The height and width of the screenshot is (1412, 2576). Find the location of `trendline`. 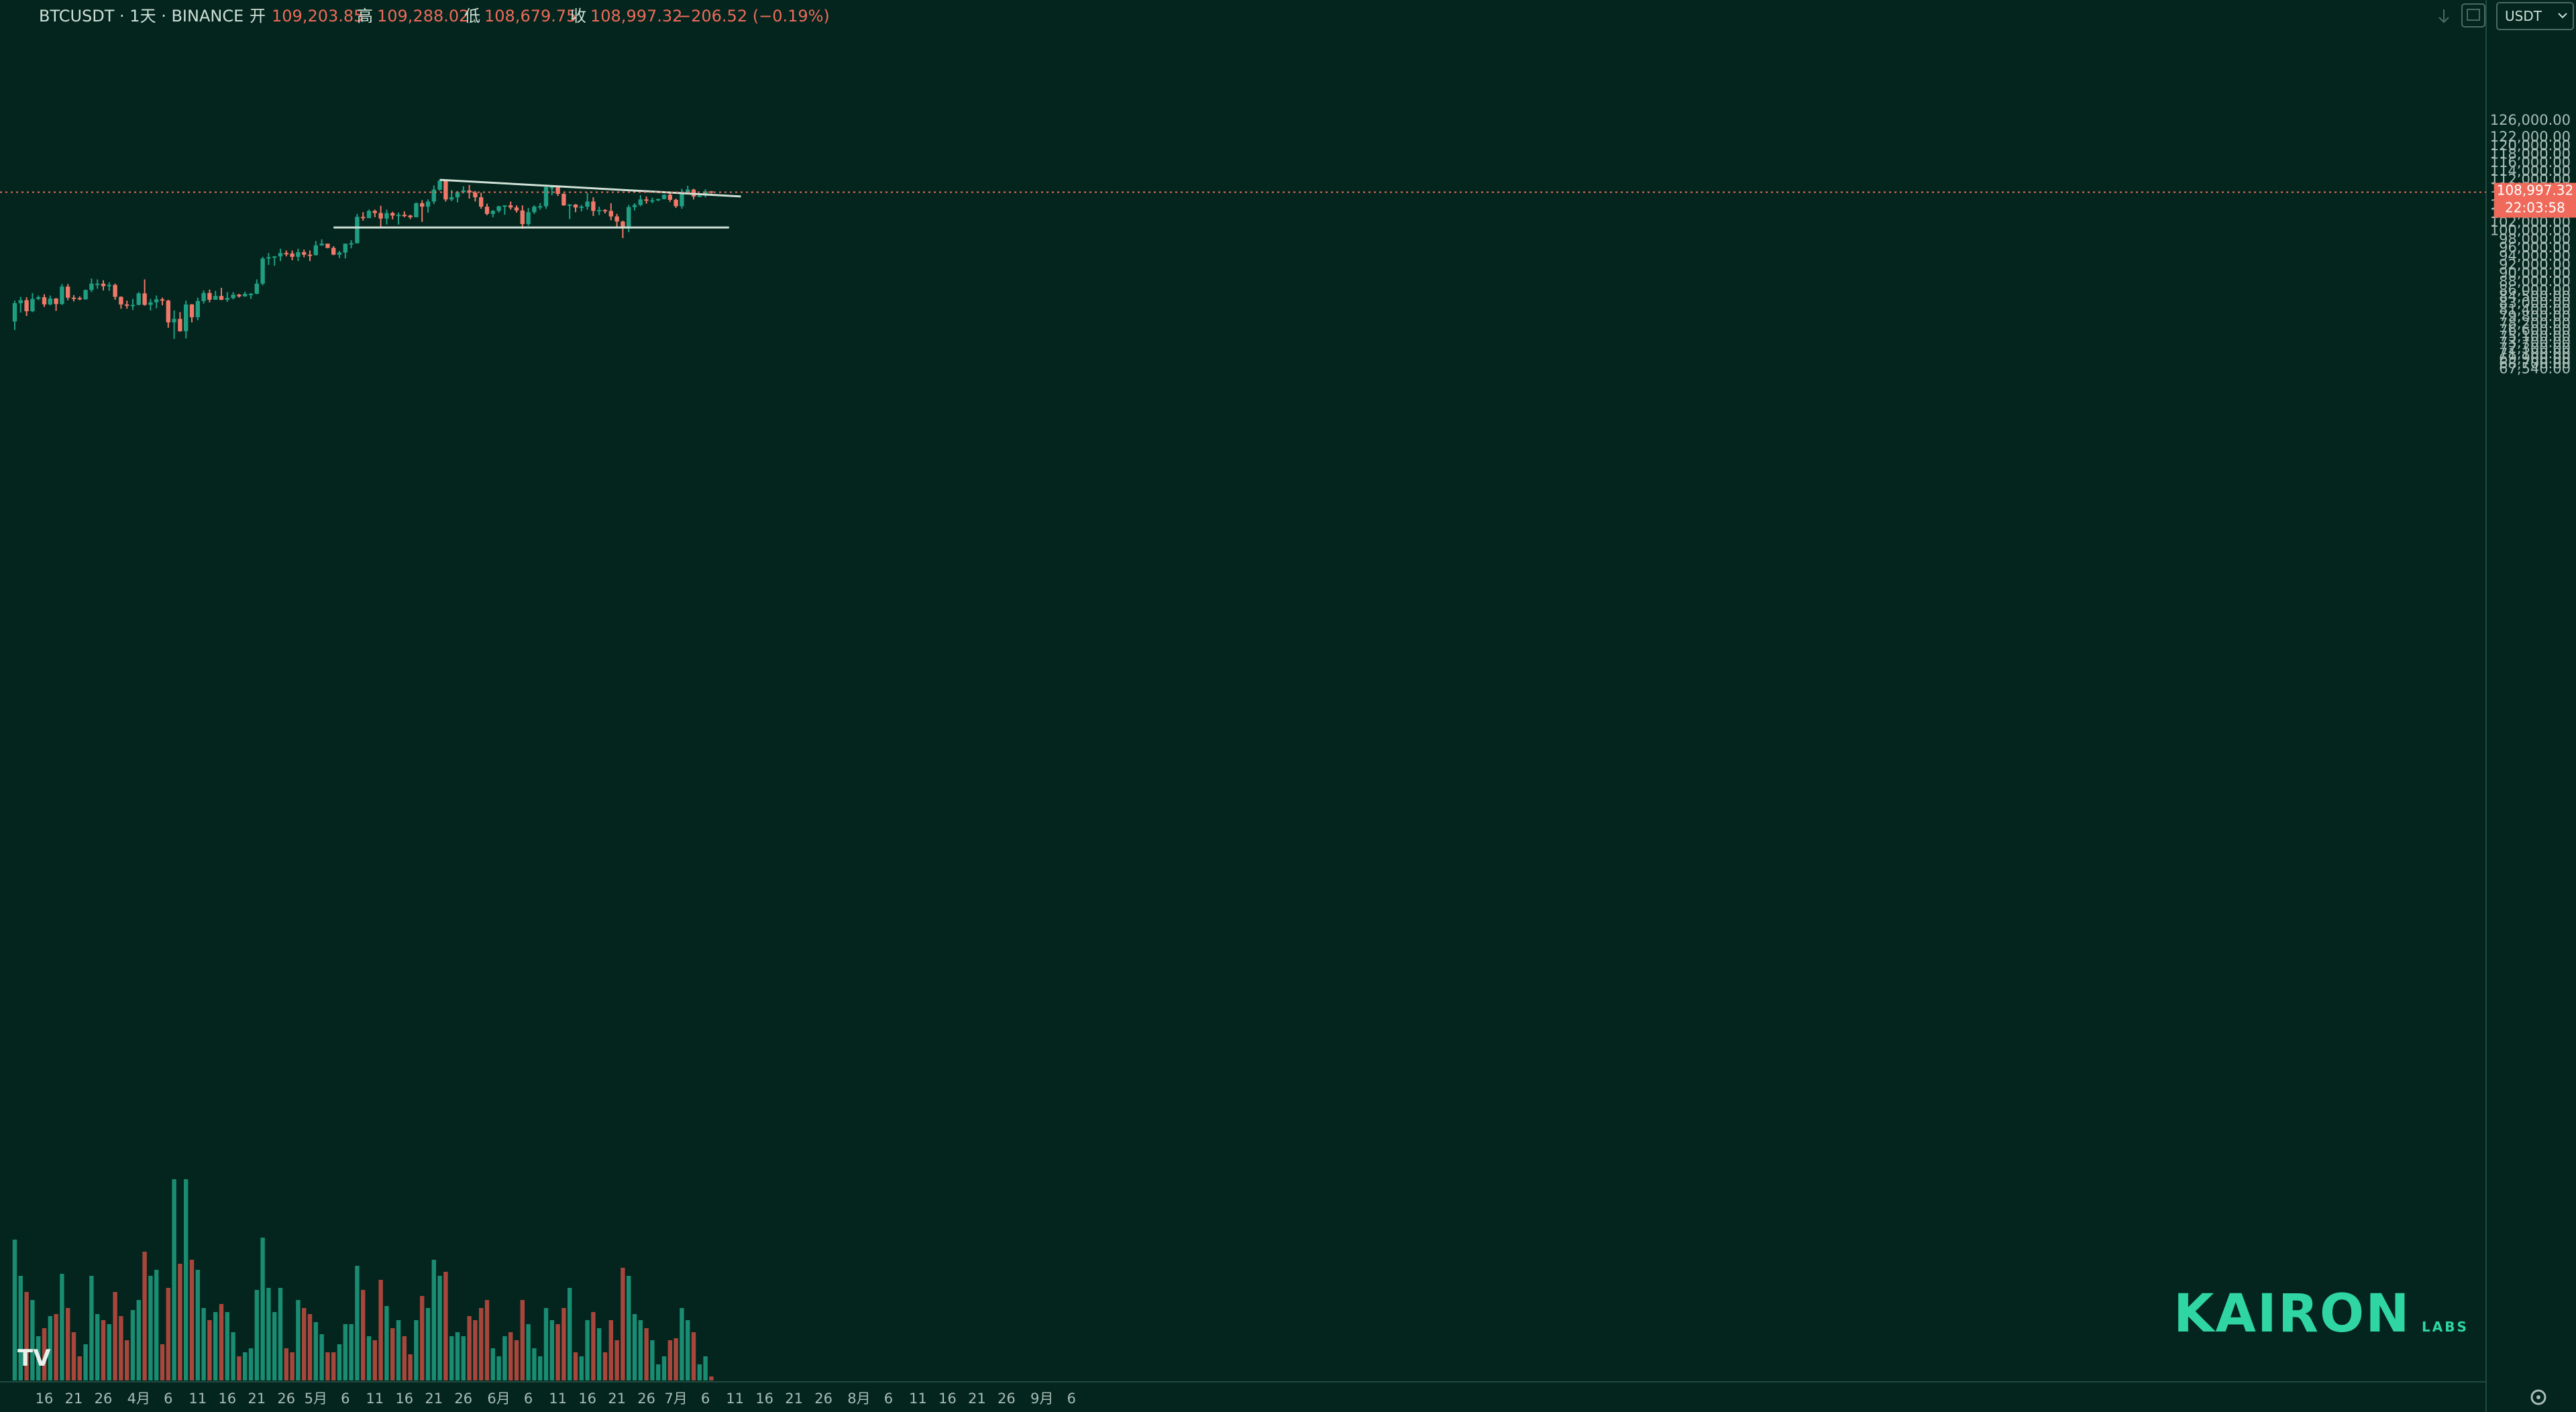

trendline is located at coordinates (590, 188).